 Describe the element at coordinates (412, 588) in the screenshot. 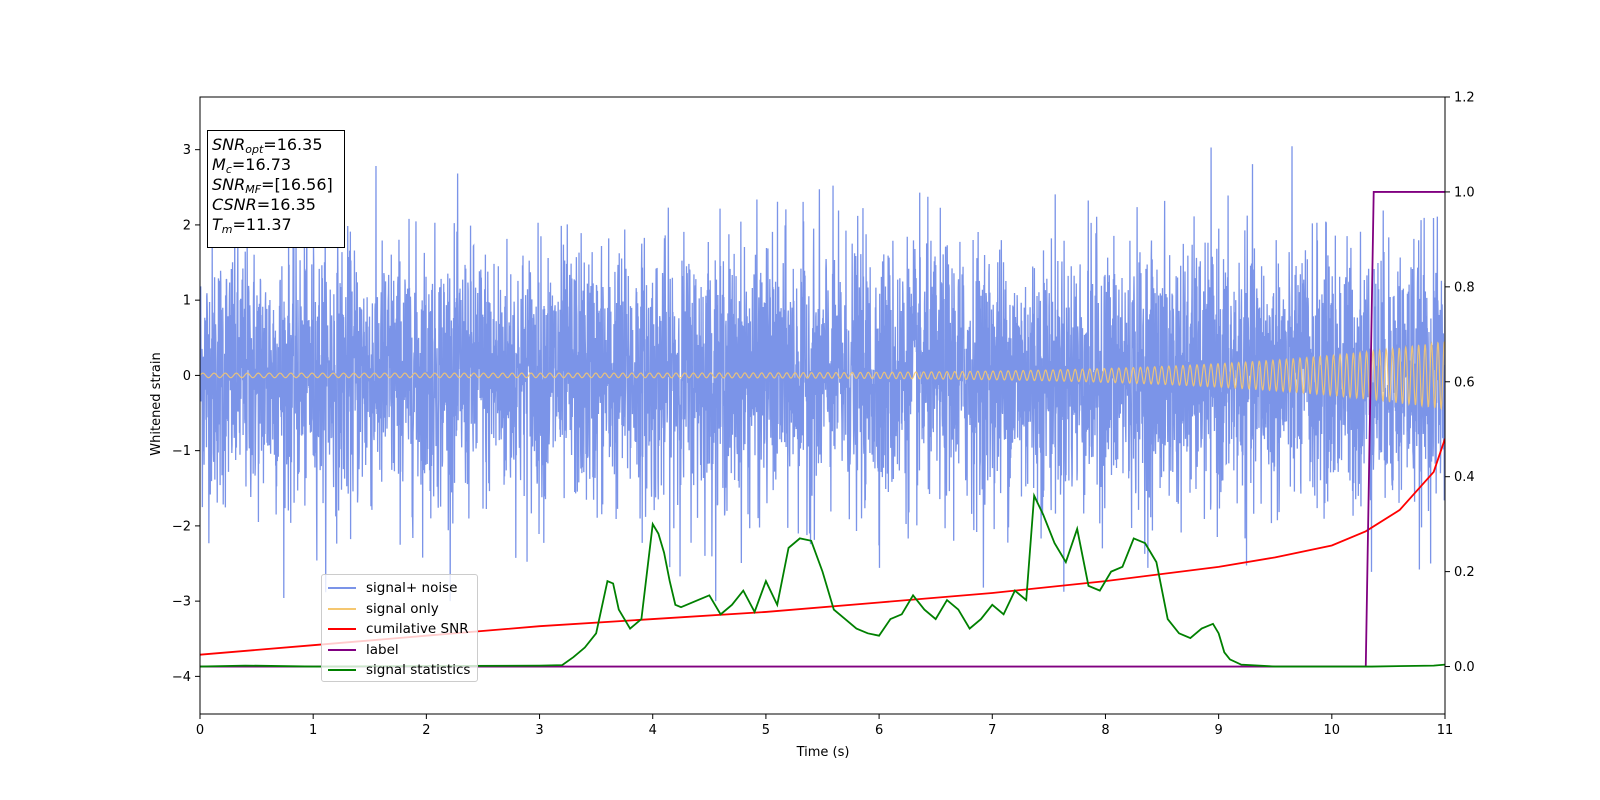

I see `legend-label: signal+ noise` at that location.